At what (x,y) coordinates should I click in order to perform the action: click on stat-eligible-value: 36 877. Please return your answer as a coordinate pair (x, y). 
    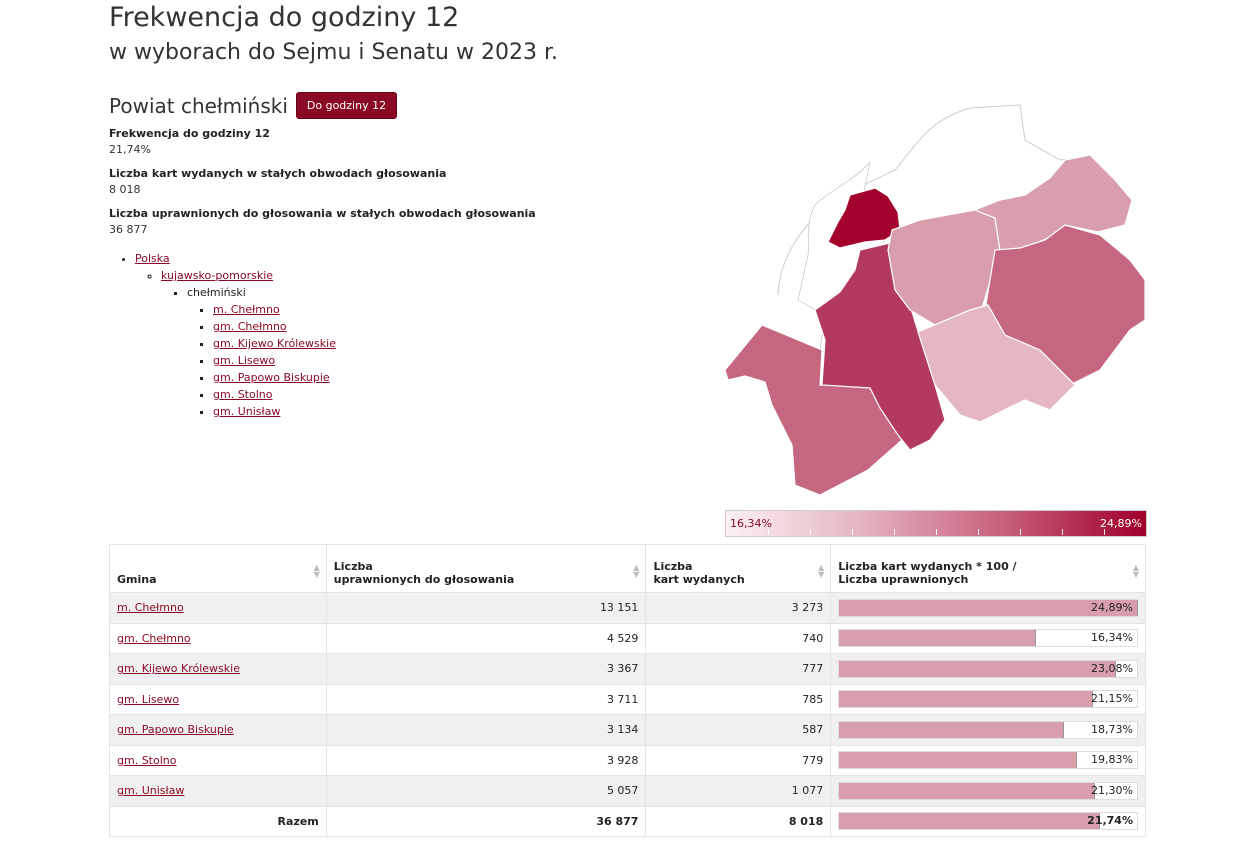
    Looking at the image, I should click on (128, 229).